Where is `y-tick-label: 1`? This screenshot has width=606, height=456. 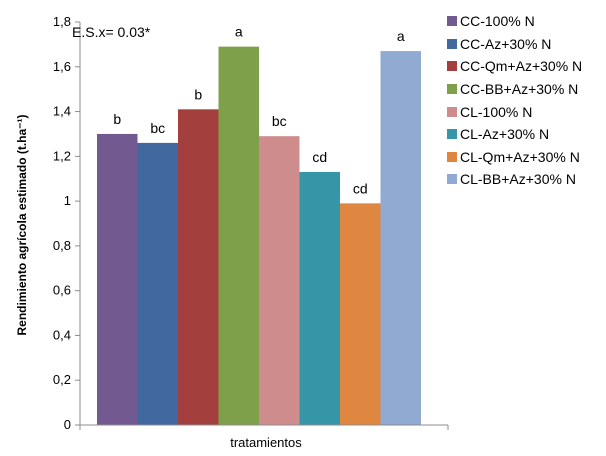 y-tick-label: 1 is located at coordinates (67, 200).